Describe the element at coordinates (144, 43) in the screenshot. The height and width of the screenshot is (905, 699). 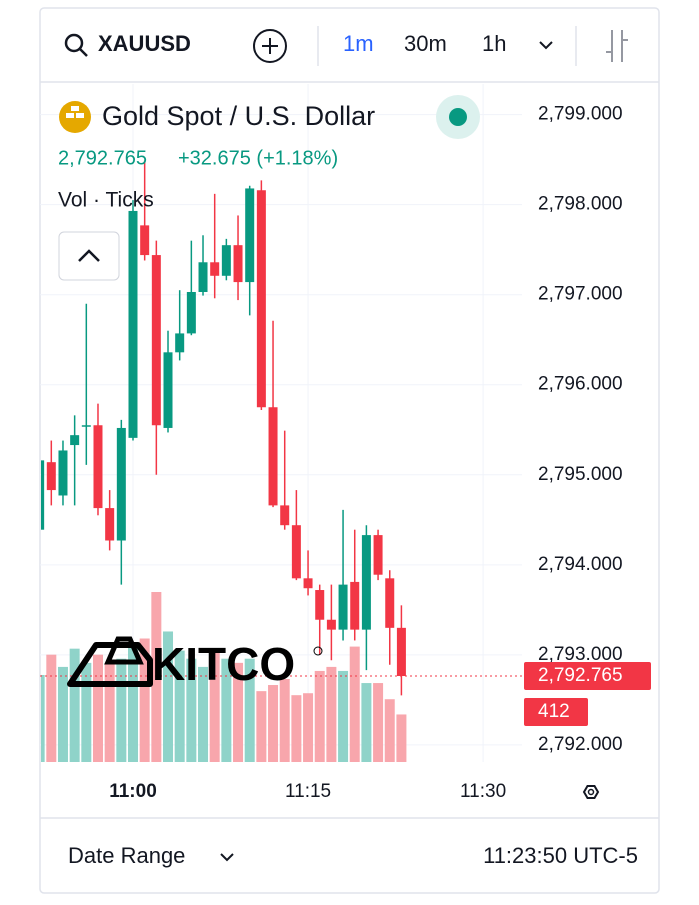
I see `symbol: XAUUSD` at that location.